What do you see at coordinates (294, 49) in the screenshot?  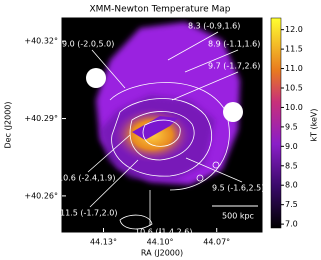 I see `colorbar-tick-label: 11.5` at bounding box center [294, 49].